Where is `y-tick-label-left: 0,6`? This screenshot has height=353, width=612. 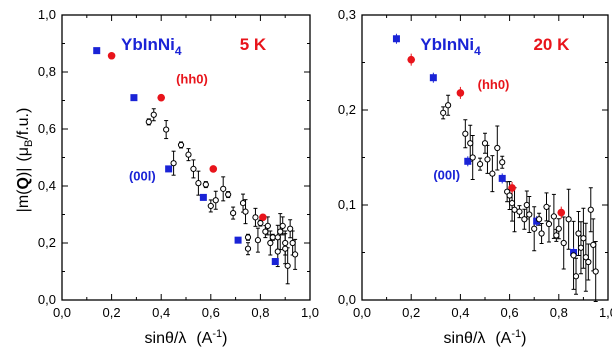 y-tick-label-left: 0,6 is located at coordinates (47, 128).